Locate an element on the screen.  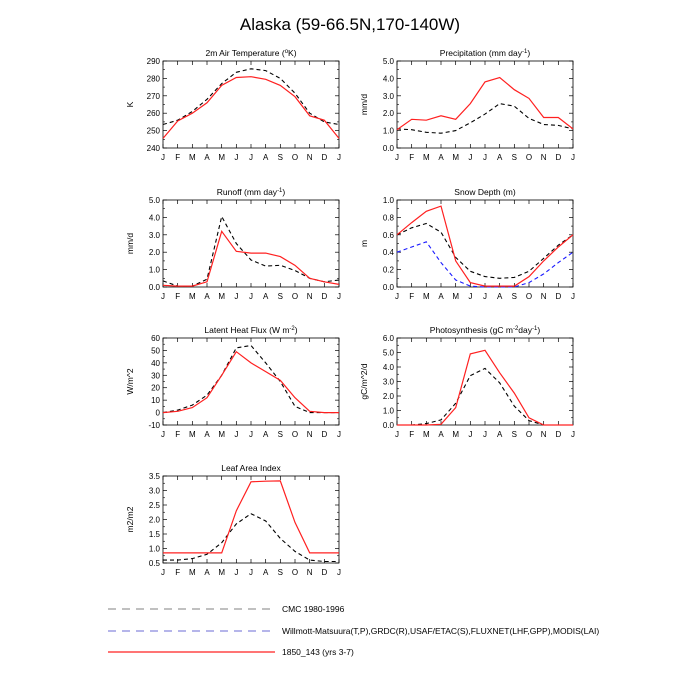
y-axis-label: K is located at coordinates (130, 104).